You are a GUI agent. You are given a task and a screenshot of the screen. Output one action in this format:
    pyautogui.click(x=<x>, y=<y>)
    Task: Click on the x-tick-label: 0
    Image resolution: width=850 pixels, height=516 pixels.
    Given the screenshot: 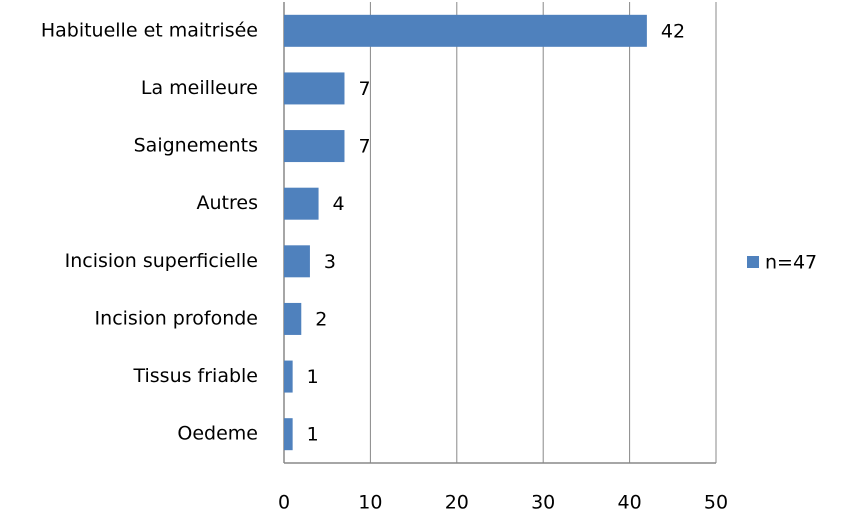 What is the action you would take?
    pyautogui.click(x=284, y=503)
    